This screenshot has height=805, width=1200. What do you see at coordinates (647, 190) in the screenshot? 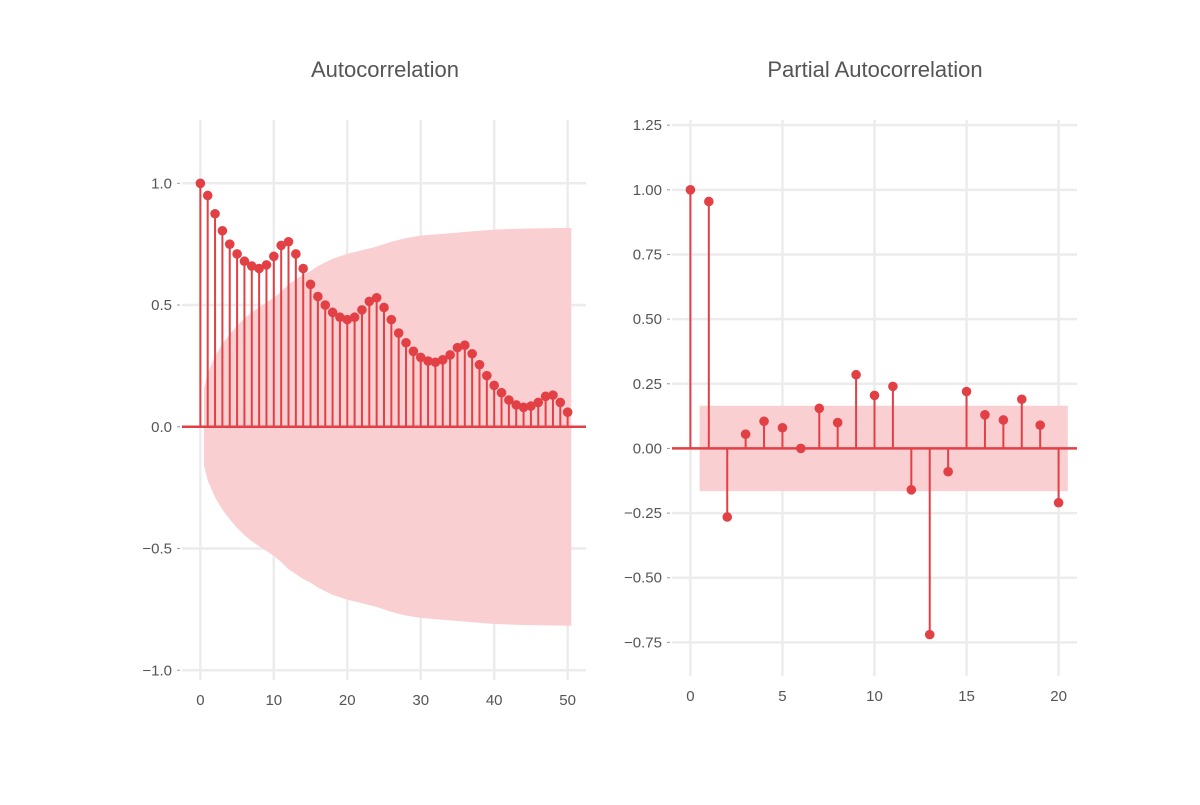
I see `pacf-ytick-label: 1.00` at bounding box center [647, 190].